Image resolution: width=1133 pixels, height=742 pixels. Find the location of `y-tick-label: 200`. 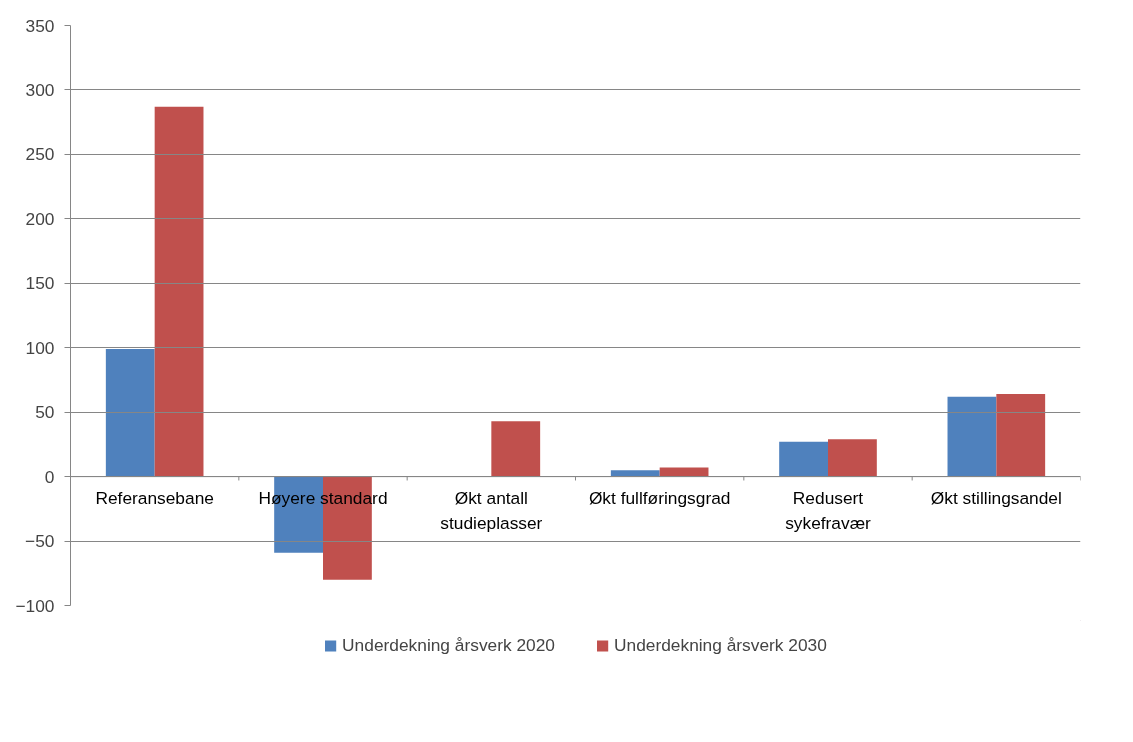

y-tick-label: 200 is located at coordinates (40, 218).